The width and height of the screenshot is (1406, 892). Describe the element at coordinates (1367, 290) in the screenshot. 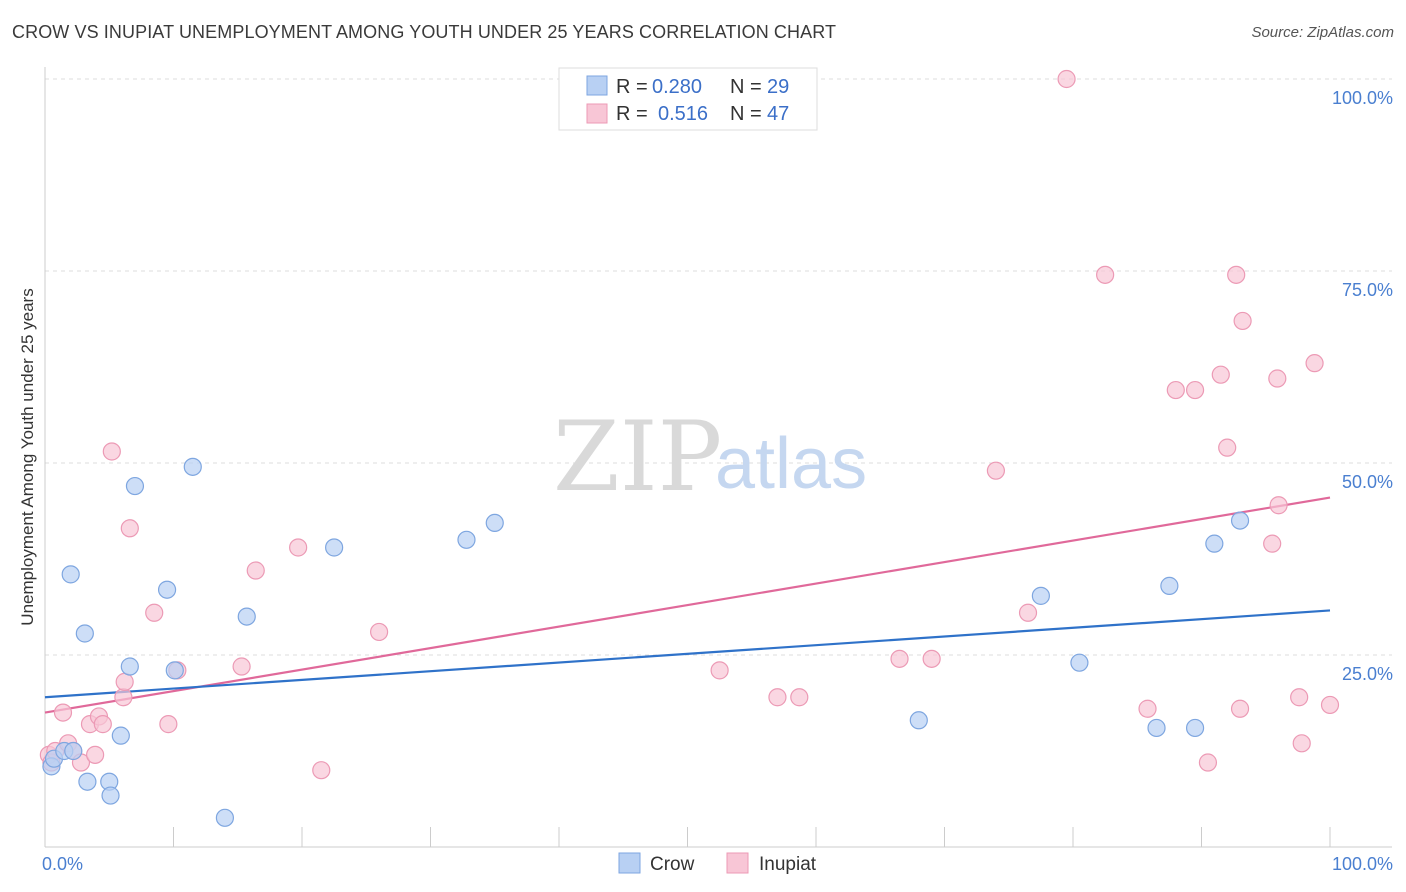

I see `y-tick-label: 75.0%` at that location.